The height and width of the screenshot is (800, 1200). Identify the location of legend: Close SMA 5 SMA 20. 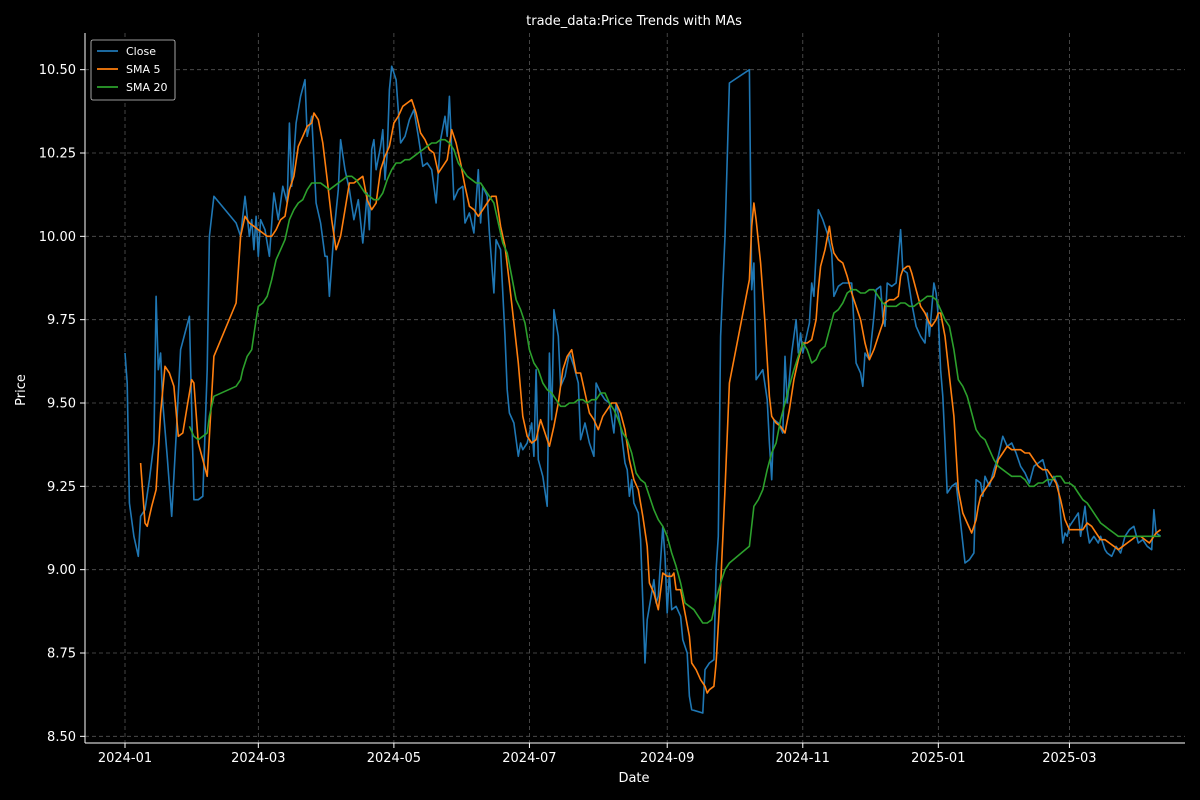
(133, 70).